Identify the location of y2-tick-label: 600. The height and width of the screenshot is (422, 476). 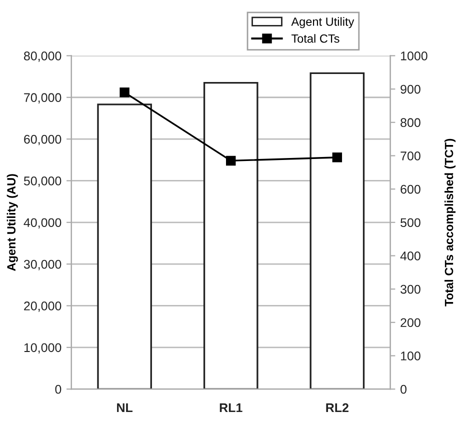
(410, 189).